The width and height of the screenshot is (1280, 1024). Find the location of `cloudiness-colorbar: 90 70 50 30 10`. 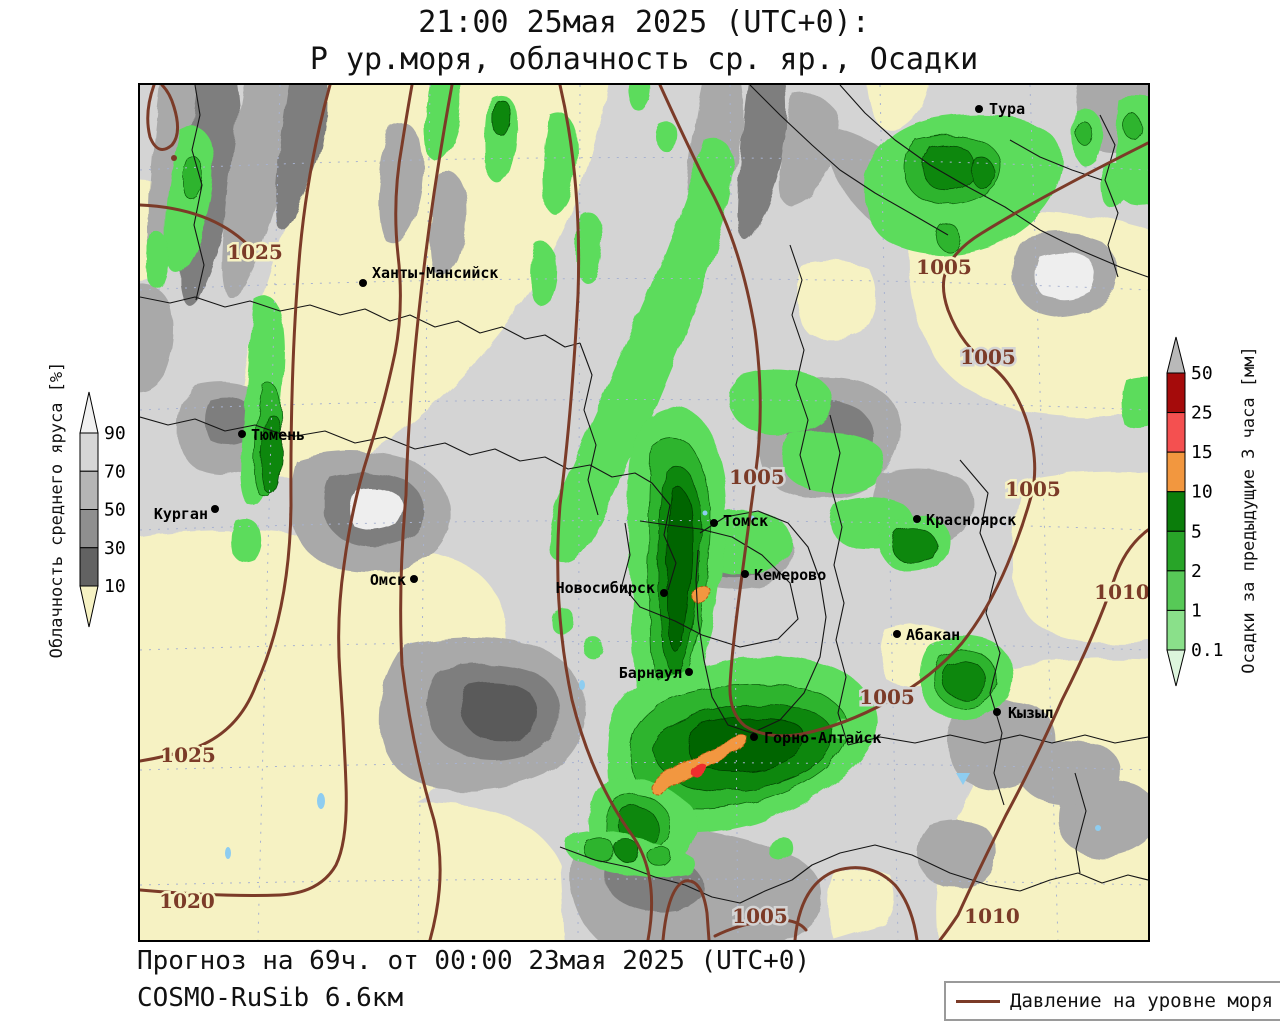

cloudiness-colorbar: 90 70 50 30 10 is located at coordinates (102, 509).